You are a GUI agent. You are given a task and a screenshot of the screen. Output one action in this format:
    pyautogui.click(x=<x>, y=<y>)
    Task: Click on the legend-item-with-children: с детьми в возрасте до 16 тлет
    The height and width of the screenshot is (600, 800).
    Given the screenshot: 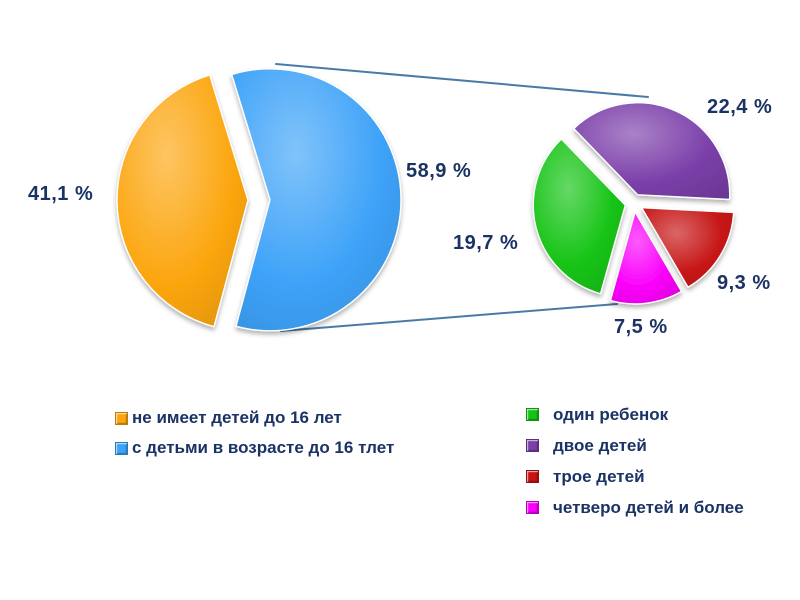 What is the action you would take?
    pyautogui.click(x=254, y=448)
    